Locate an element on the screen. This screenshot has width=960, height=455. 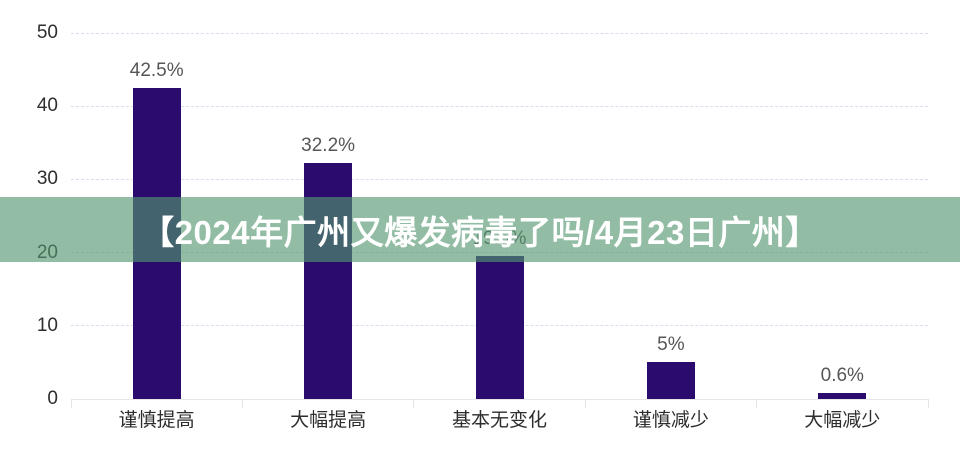
bar-value-label: 42.5% is located at coordinates (156, 70).